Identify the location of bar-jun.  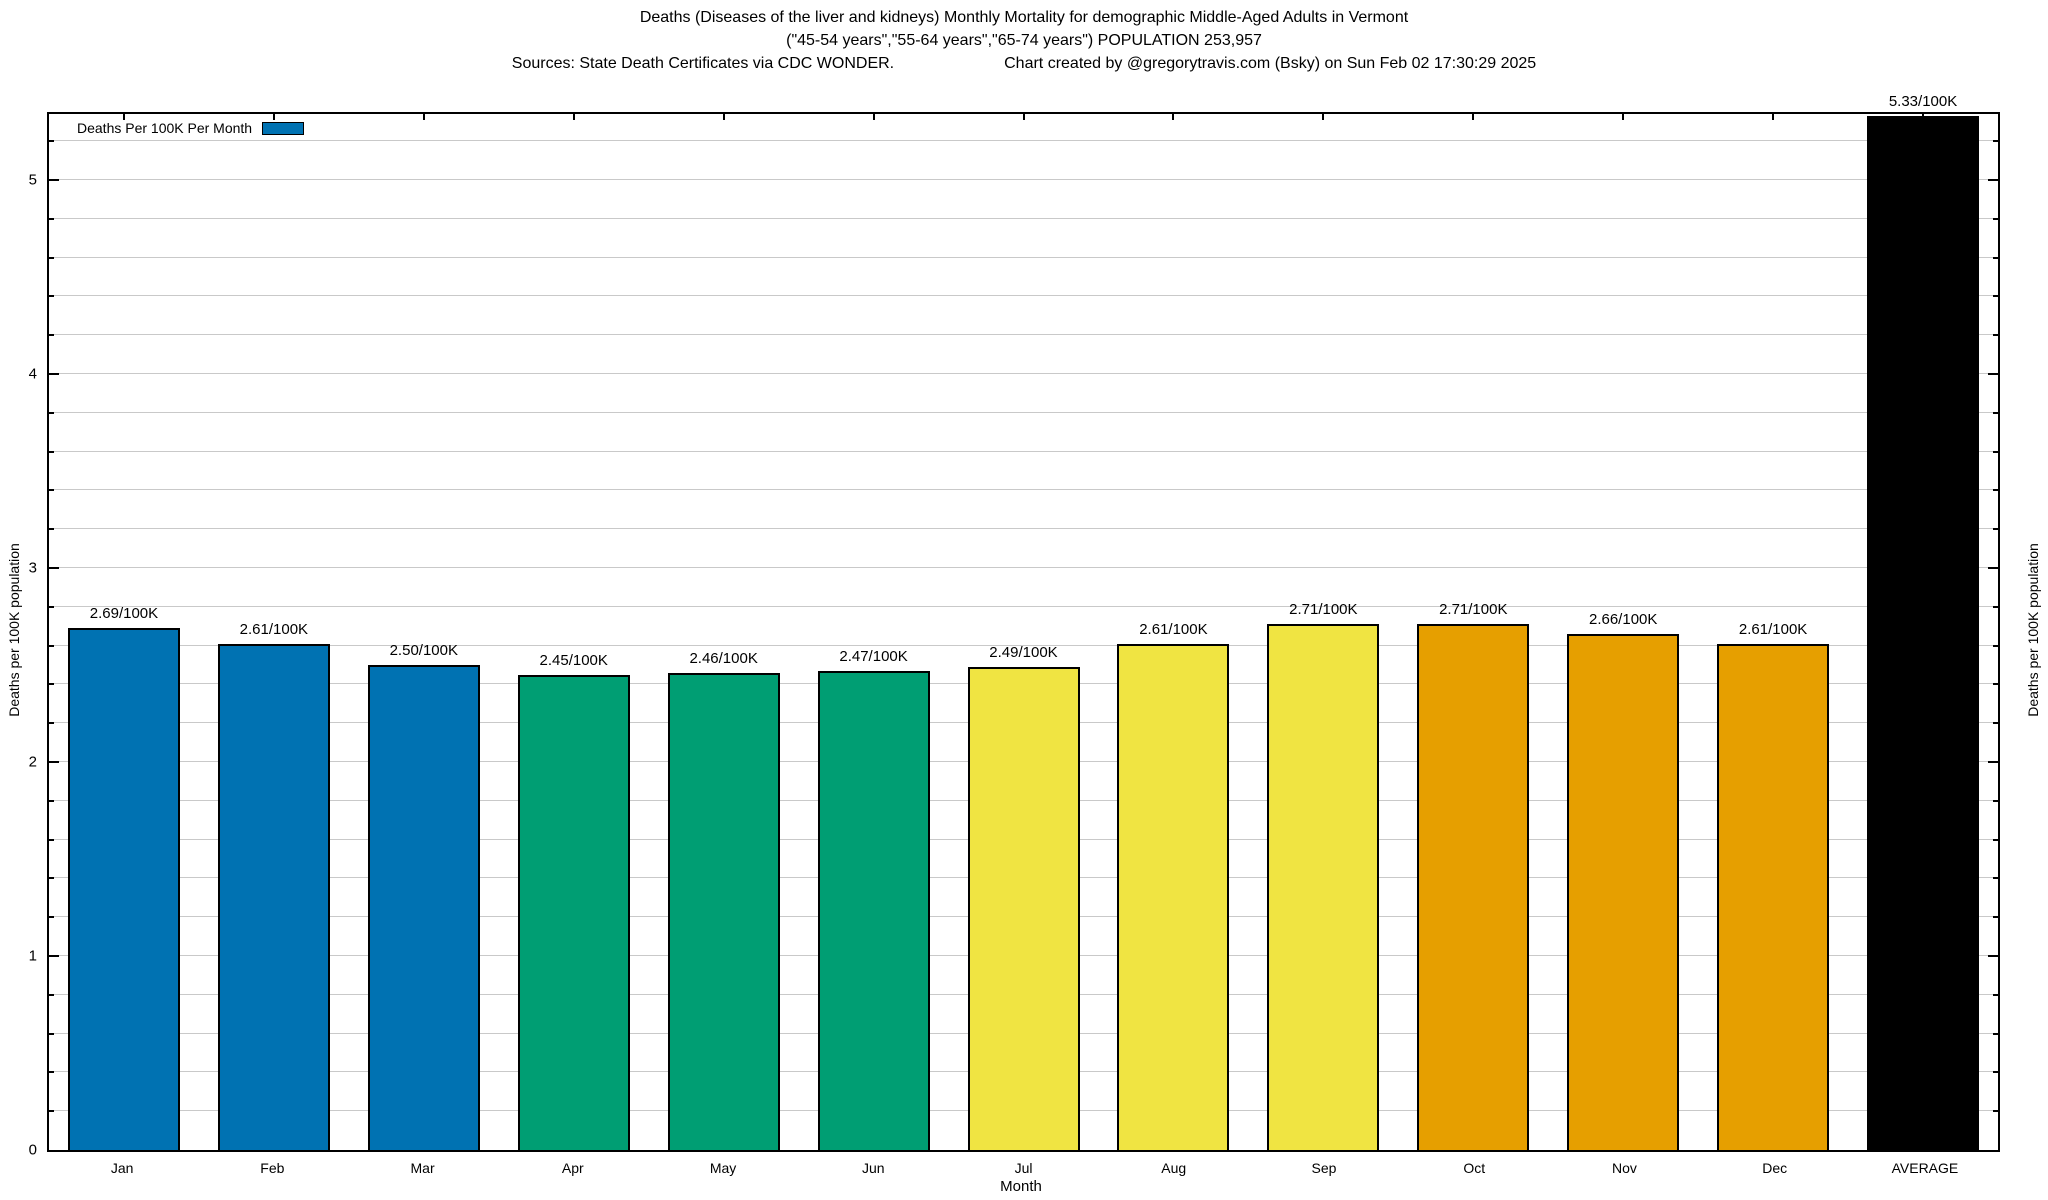
(873, 910).